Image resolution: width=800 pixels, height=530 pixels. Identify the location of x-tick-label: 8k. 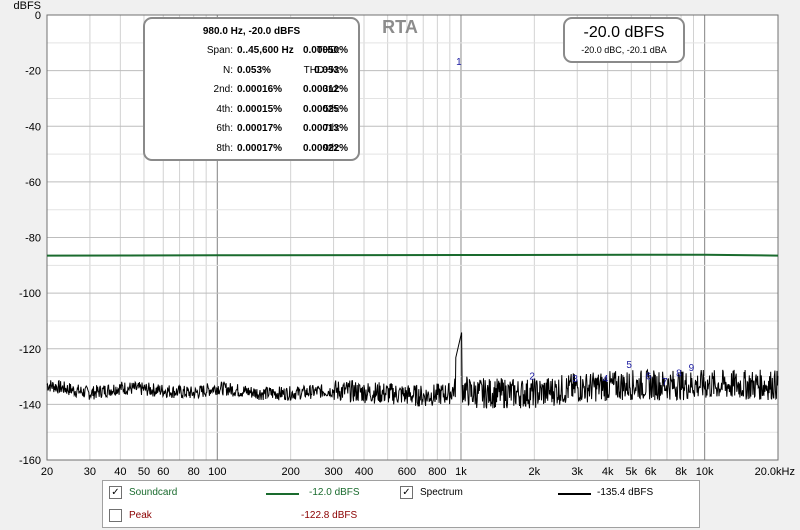
(681, 472).